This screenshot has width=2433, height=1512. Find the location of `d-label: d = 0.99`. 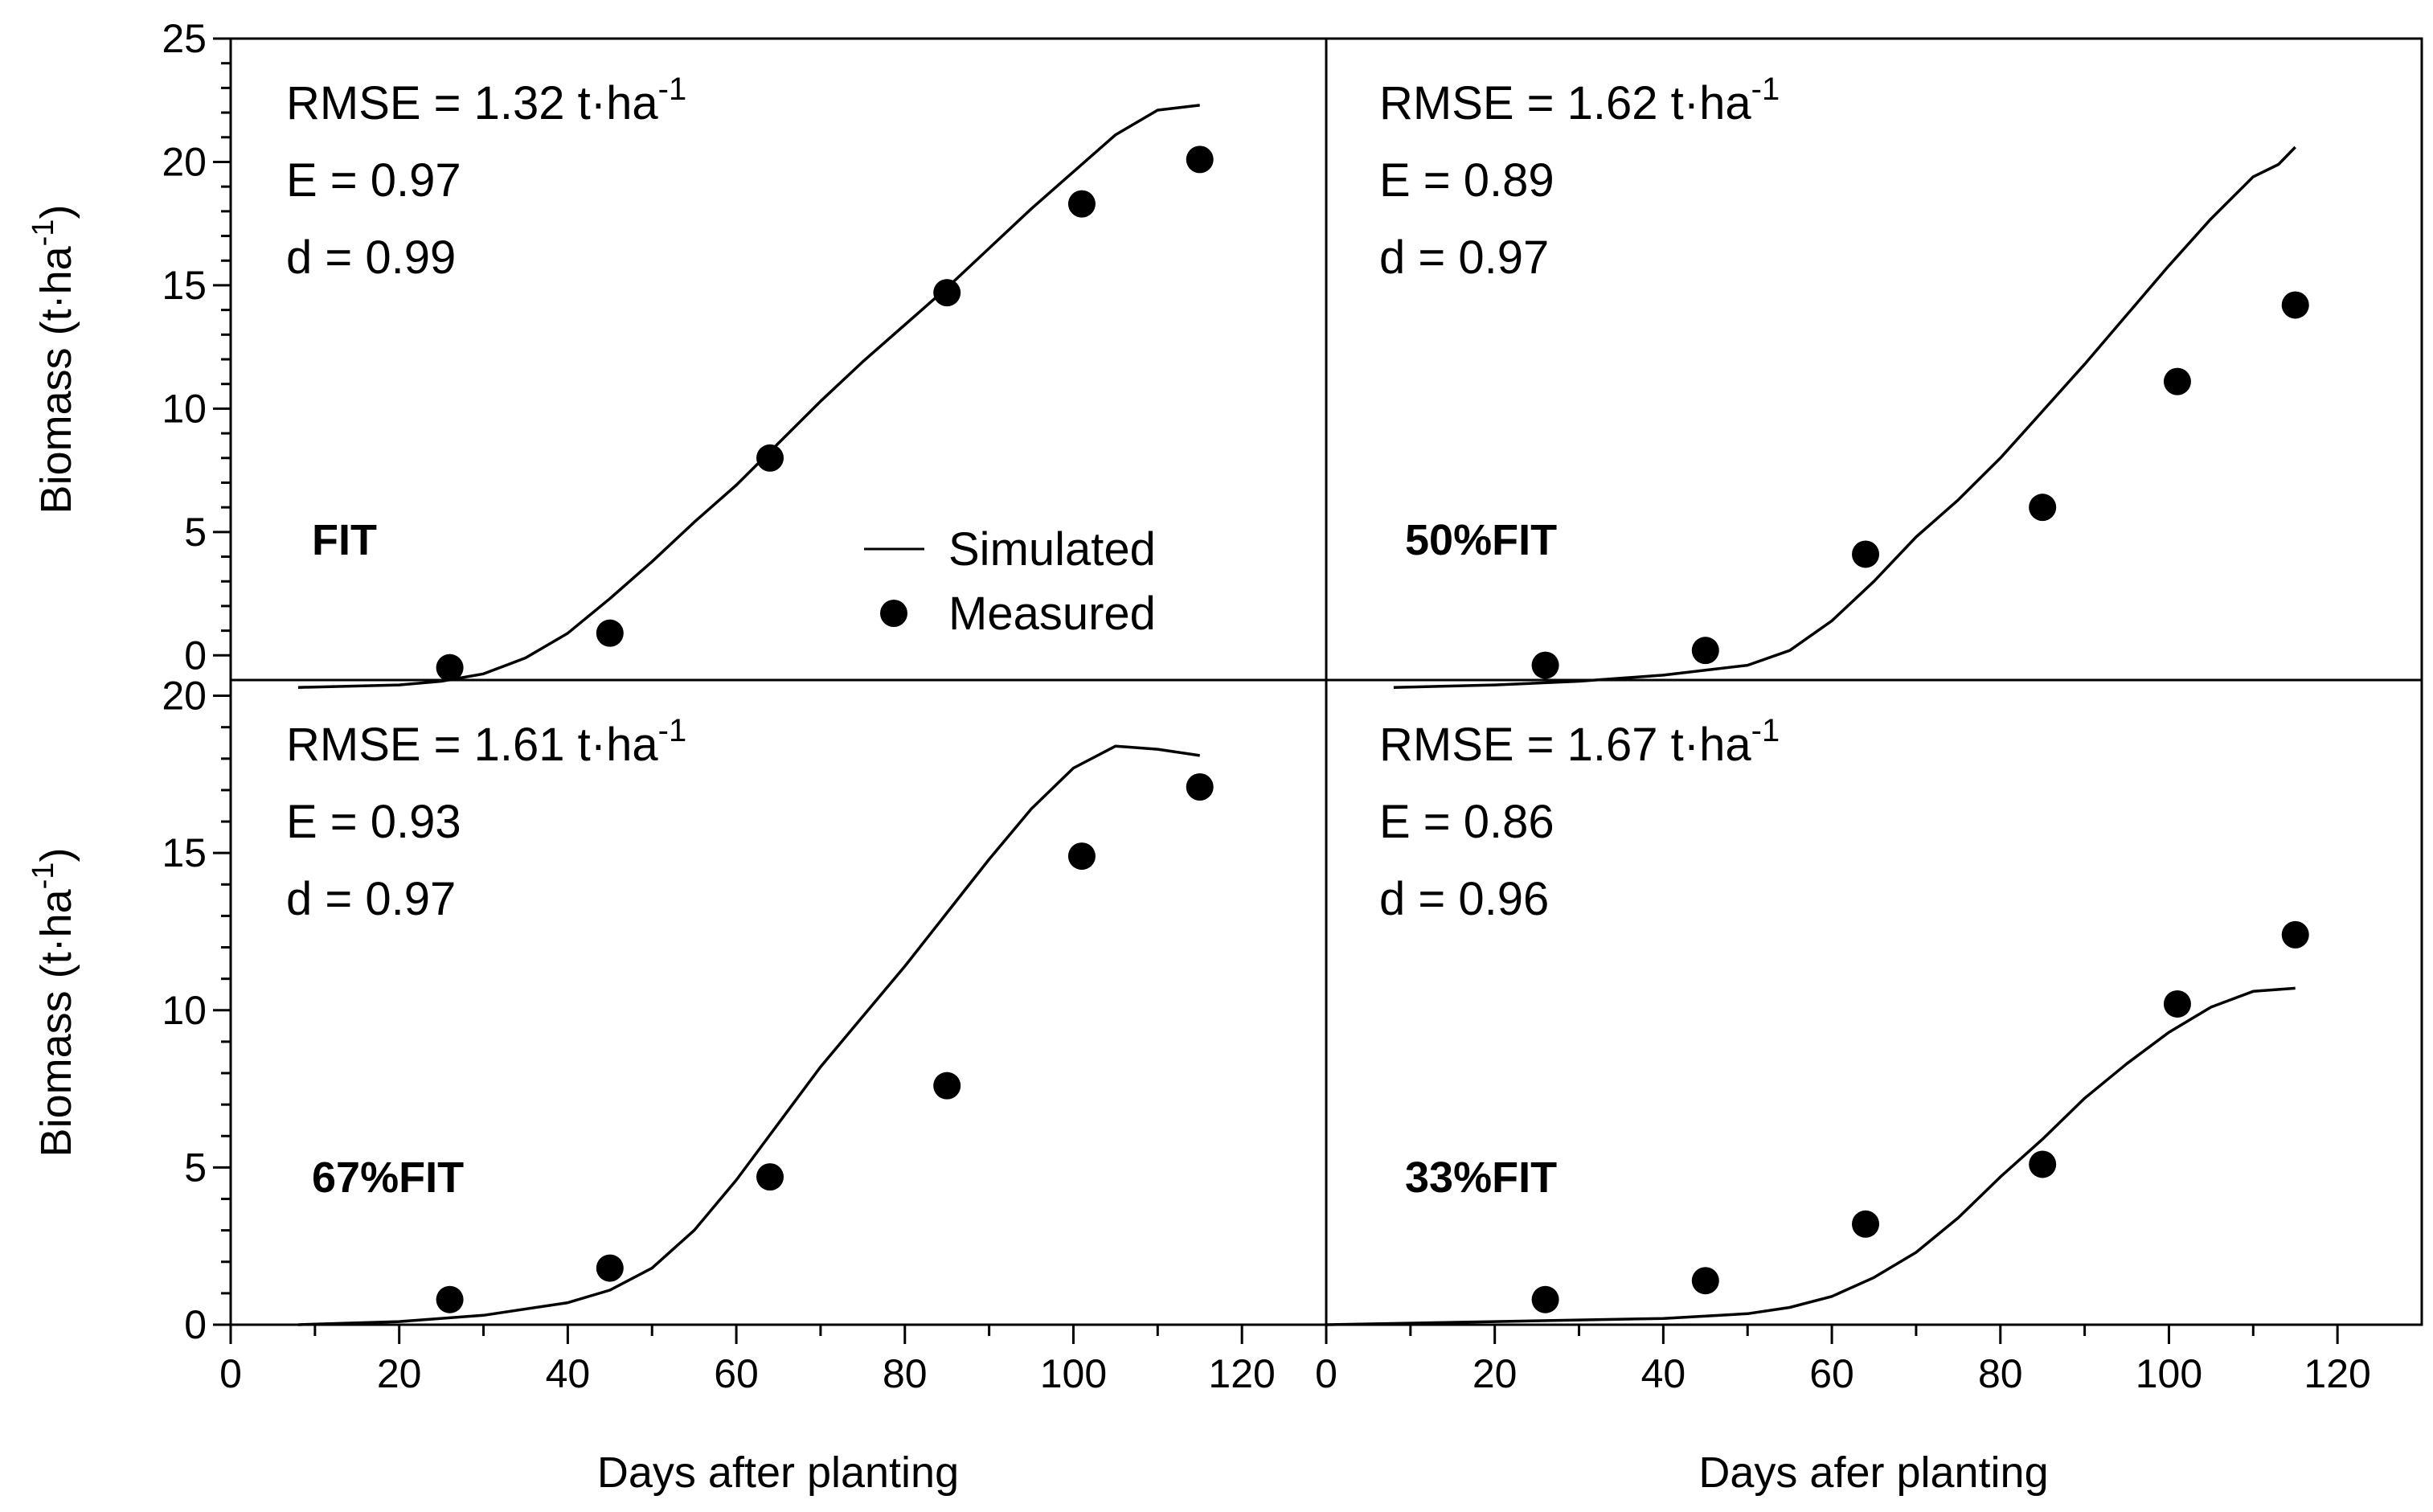

d-label: d = 0.99 is located at coordinates (371, 258).